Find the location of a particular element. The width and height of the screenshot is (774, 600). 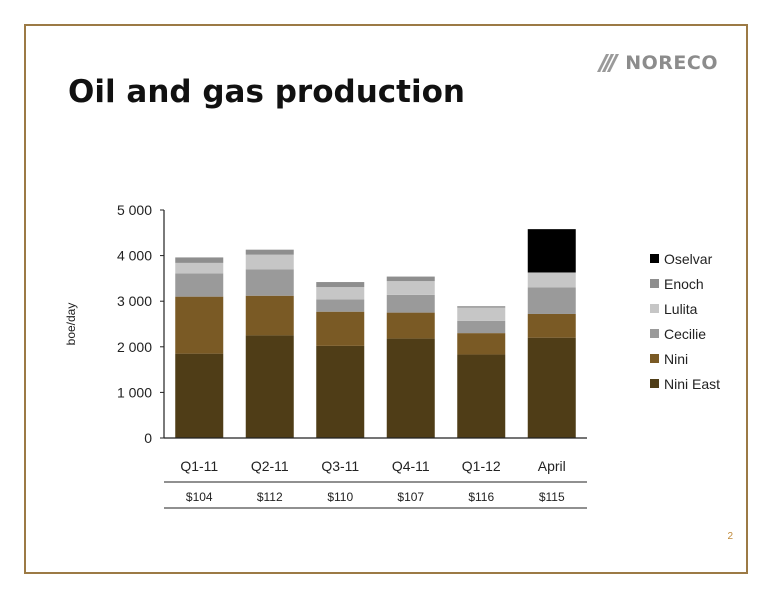

y-tick-label: 3 000 is located at coordinates (134, 301).